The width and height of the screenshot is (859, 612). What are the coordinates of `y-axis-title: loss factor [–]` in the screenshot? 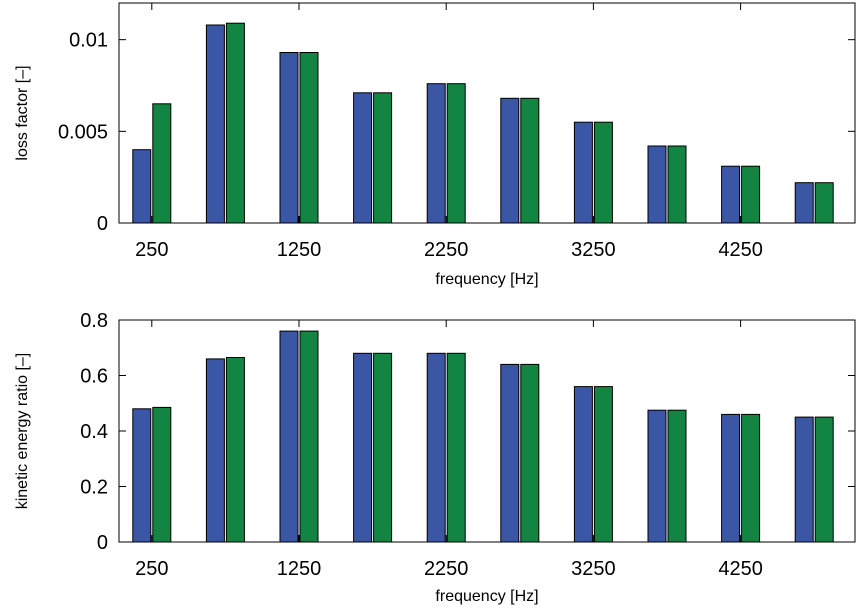 It's located at (22, 112).